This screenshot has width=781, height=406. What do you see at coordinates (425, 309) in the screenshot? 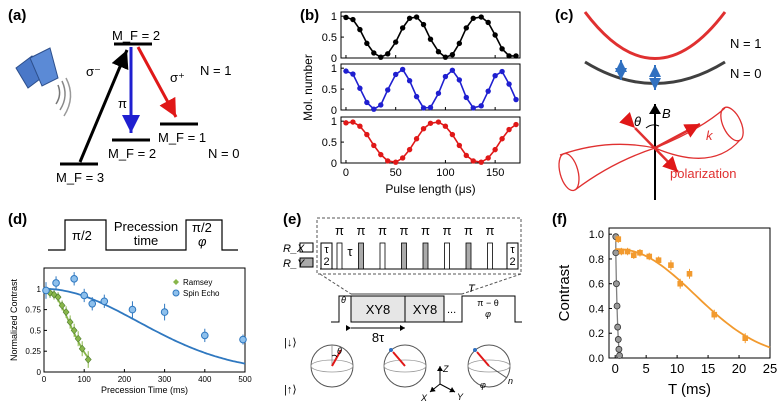
I see `xy8-label-2: XY8` at bounding box center [425, 309].